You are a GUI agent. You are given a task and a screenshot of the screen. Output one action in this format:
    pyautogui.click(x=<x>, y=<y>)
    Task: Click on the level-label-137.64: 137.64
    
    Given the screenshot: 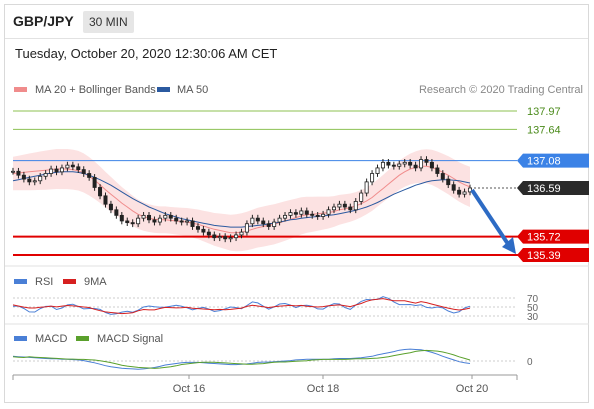 What is the action you would take?
    pyautogui.click(x=544, y=130)
    